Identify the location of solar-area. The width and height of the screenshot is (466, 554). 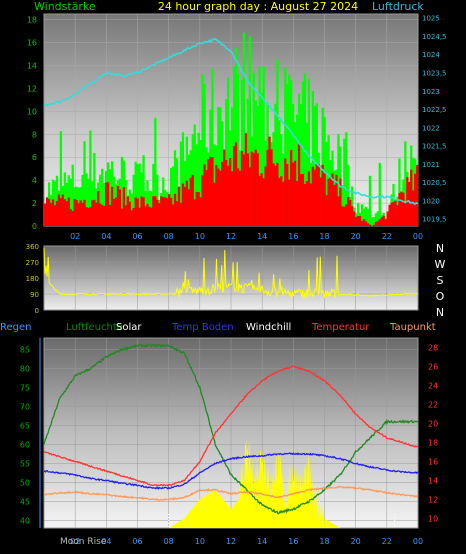
(254, 483).